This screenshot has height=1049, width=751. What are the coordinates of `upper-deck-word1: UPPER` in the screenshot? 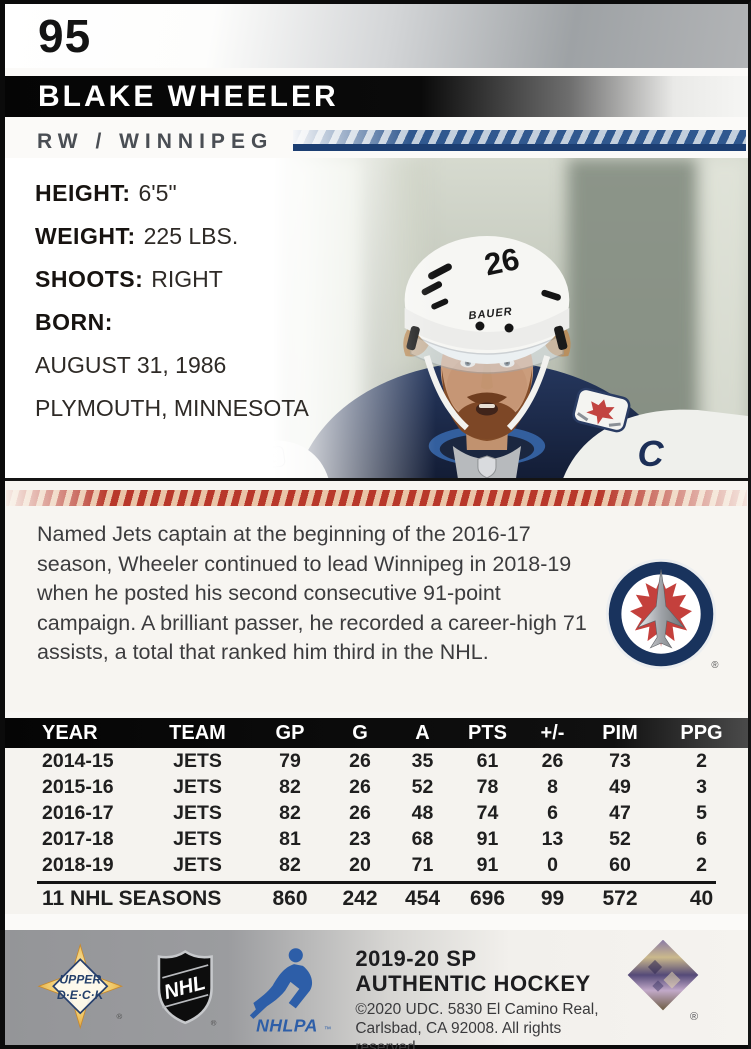 It's located at (80, 979).